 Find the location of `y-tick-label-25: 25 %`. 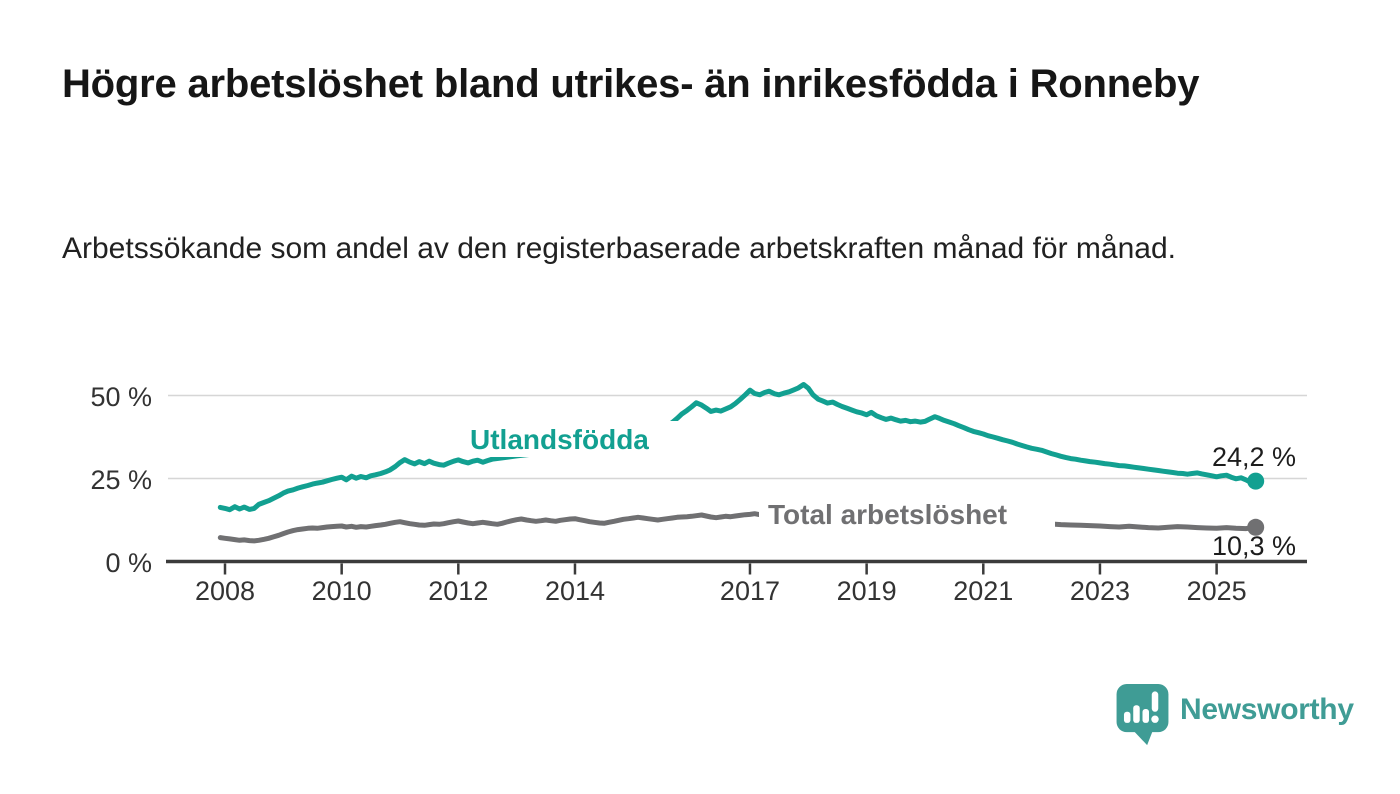

y-tick-label-25: 25 % is located at coordinates (121, 480).